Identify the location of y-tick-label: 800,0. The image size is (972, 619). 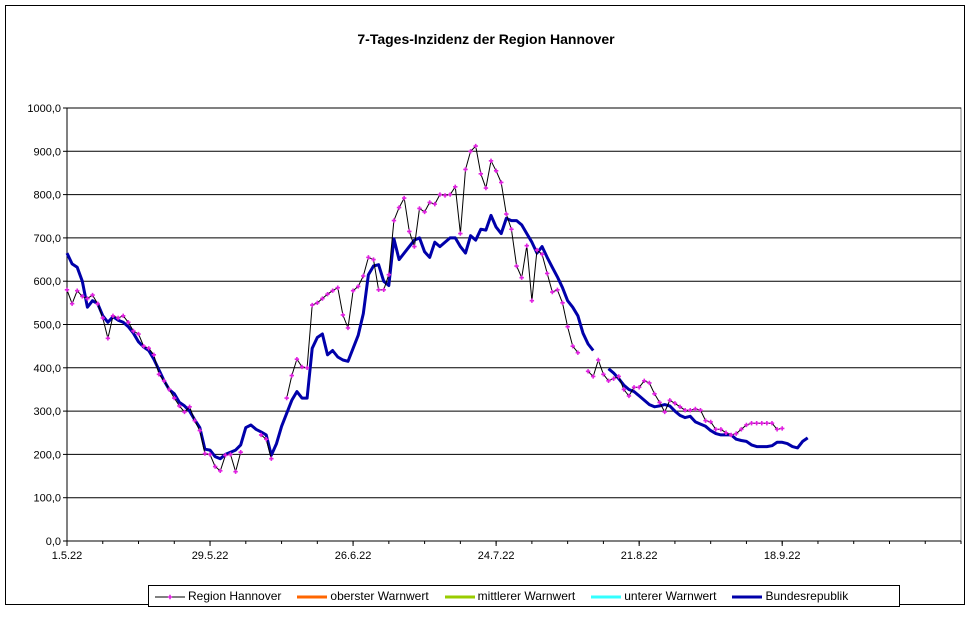
(47, 196).